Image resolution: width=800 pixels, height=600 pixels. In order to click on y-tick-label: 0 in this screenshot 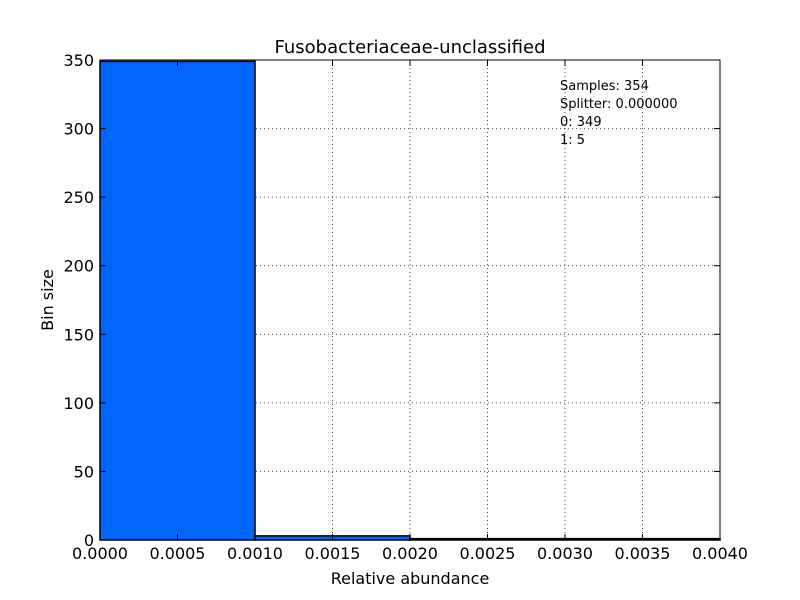, I will do `click(89, 540)`.